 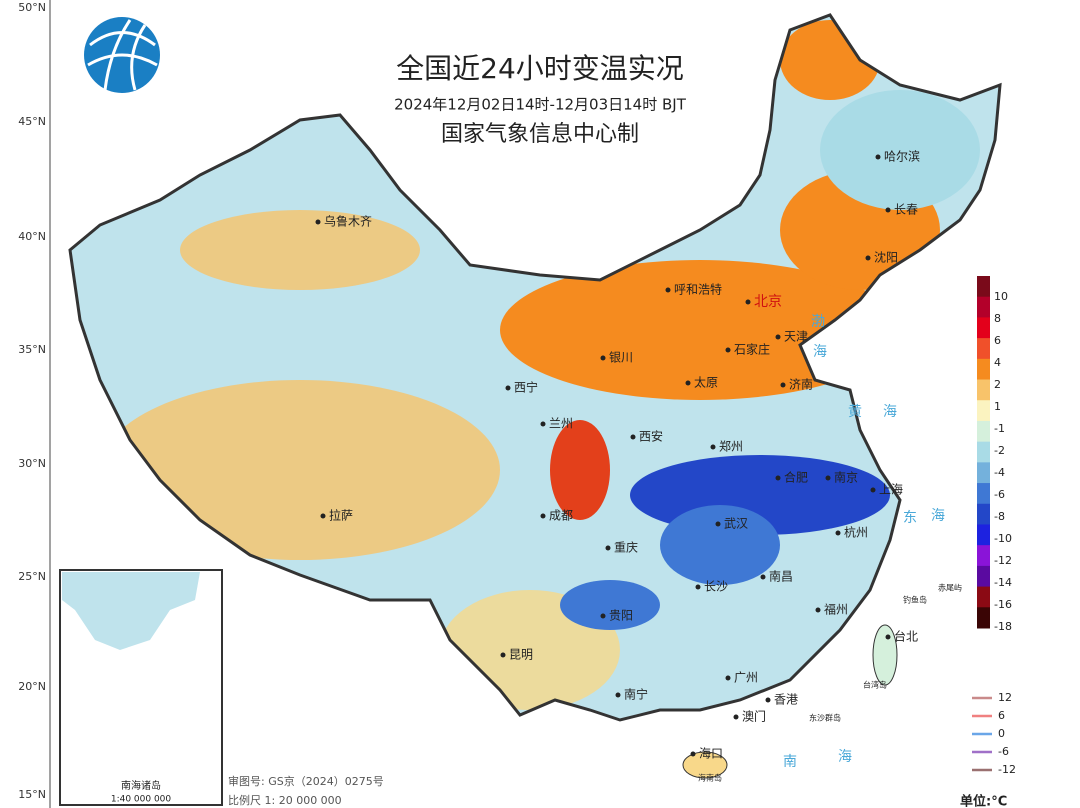 What do you see at coordinates (997, 340) in the screenshot?
I see `legend-label: 6` at bounding box center [997, 340].